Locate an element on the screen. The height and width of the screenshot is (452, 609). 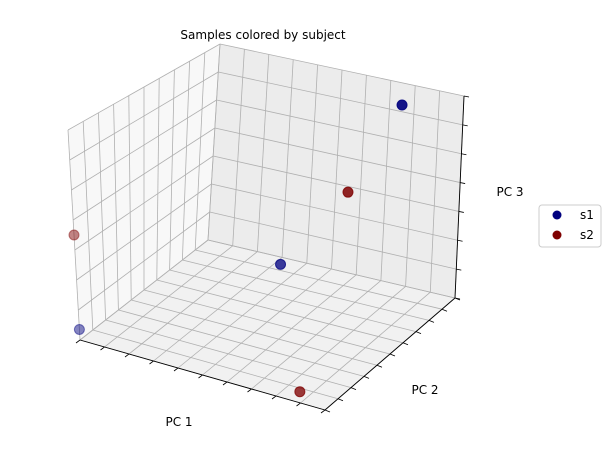
legend: s1 s2 is located at coordinates (570, 226).